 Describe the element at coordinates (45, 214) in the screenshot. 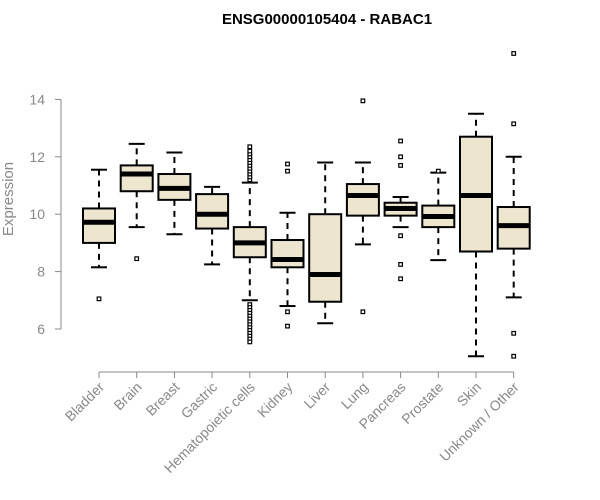

I see `y-axis: 6 8 10 12 14` at that location.